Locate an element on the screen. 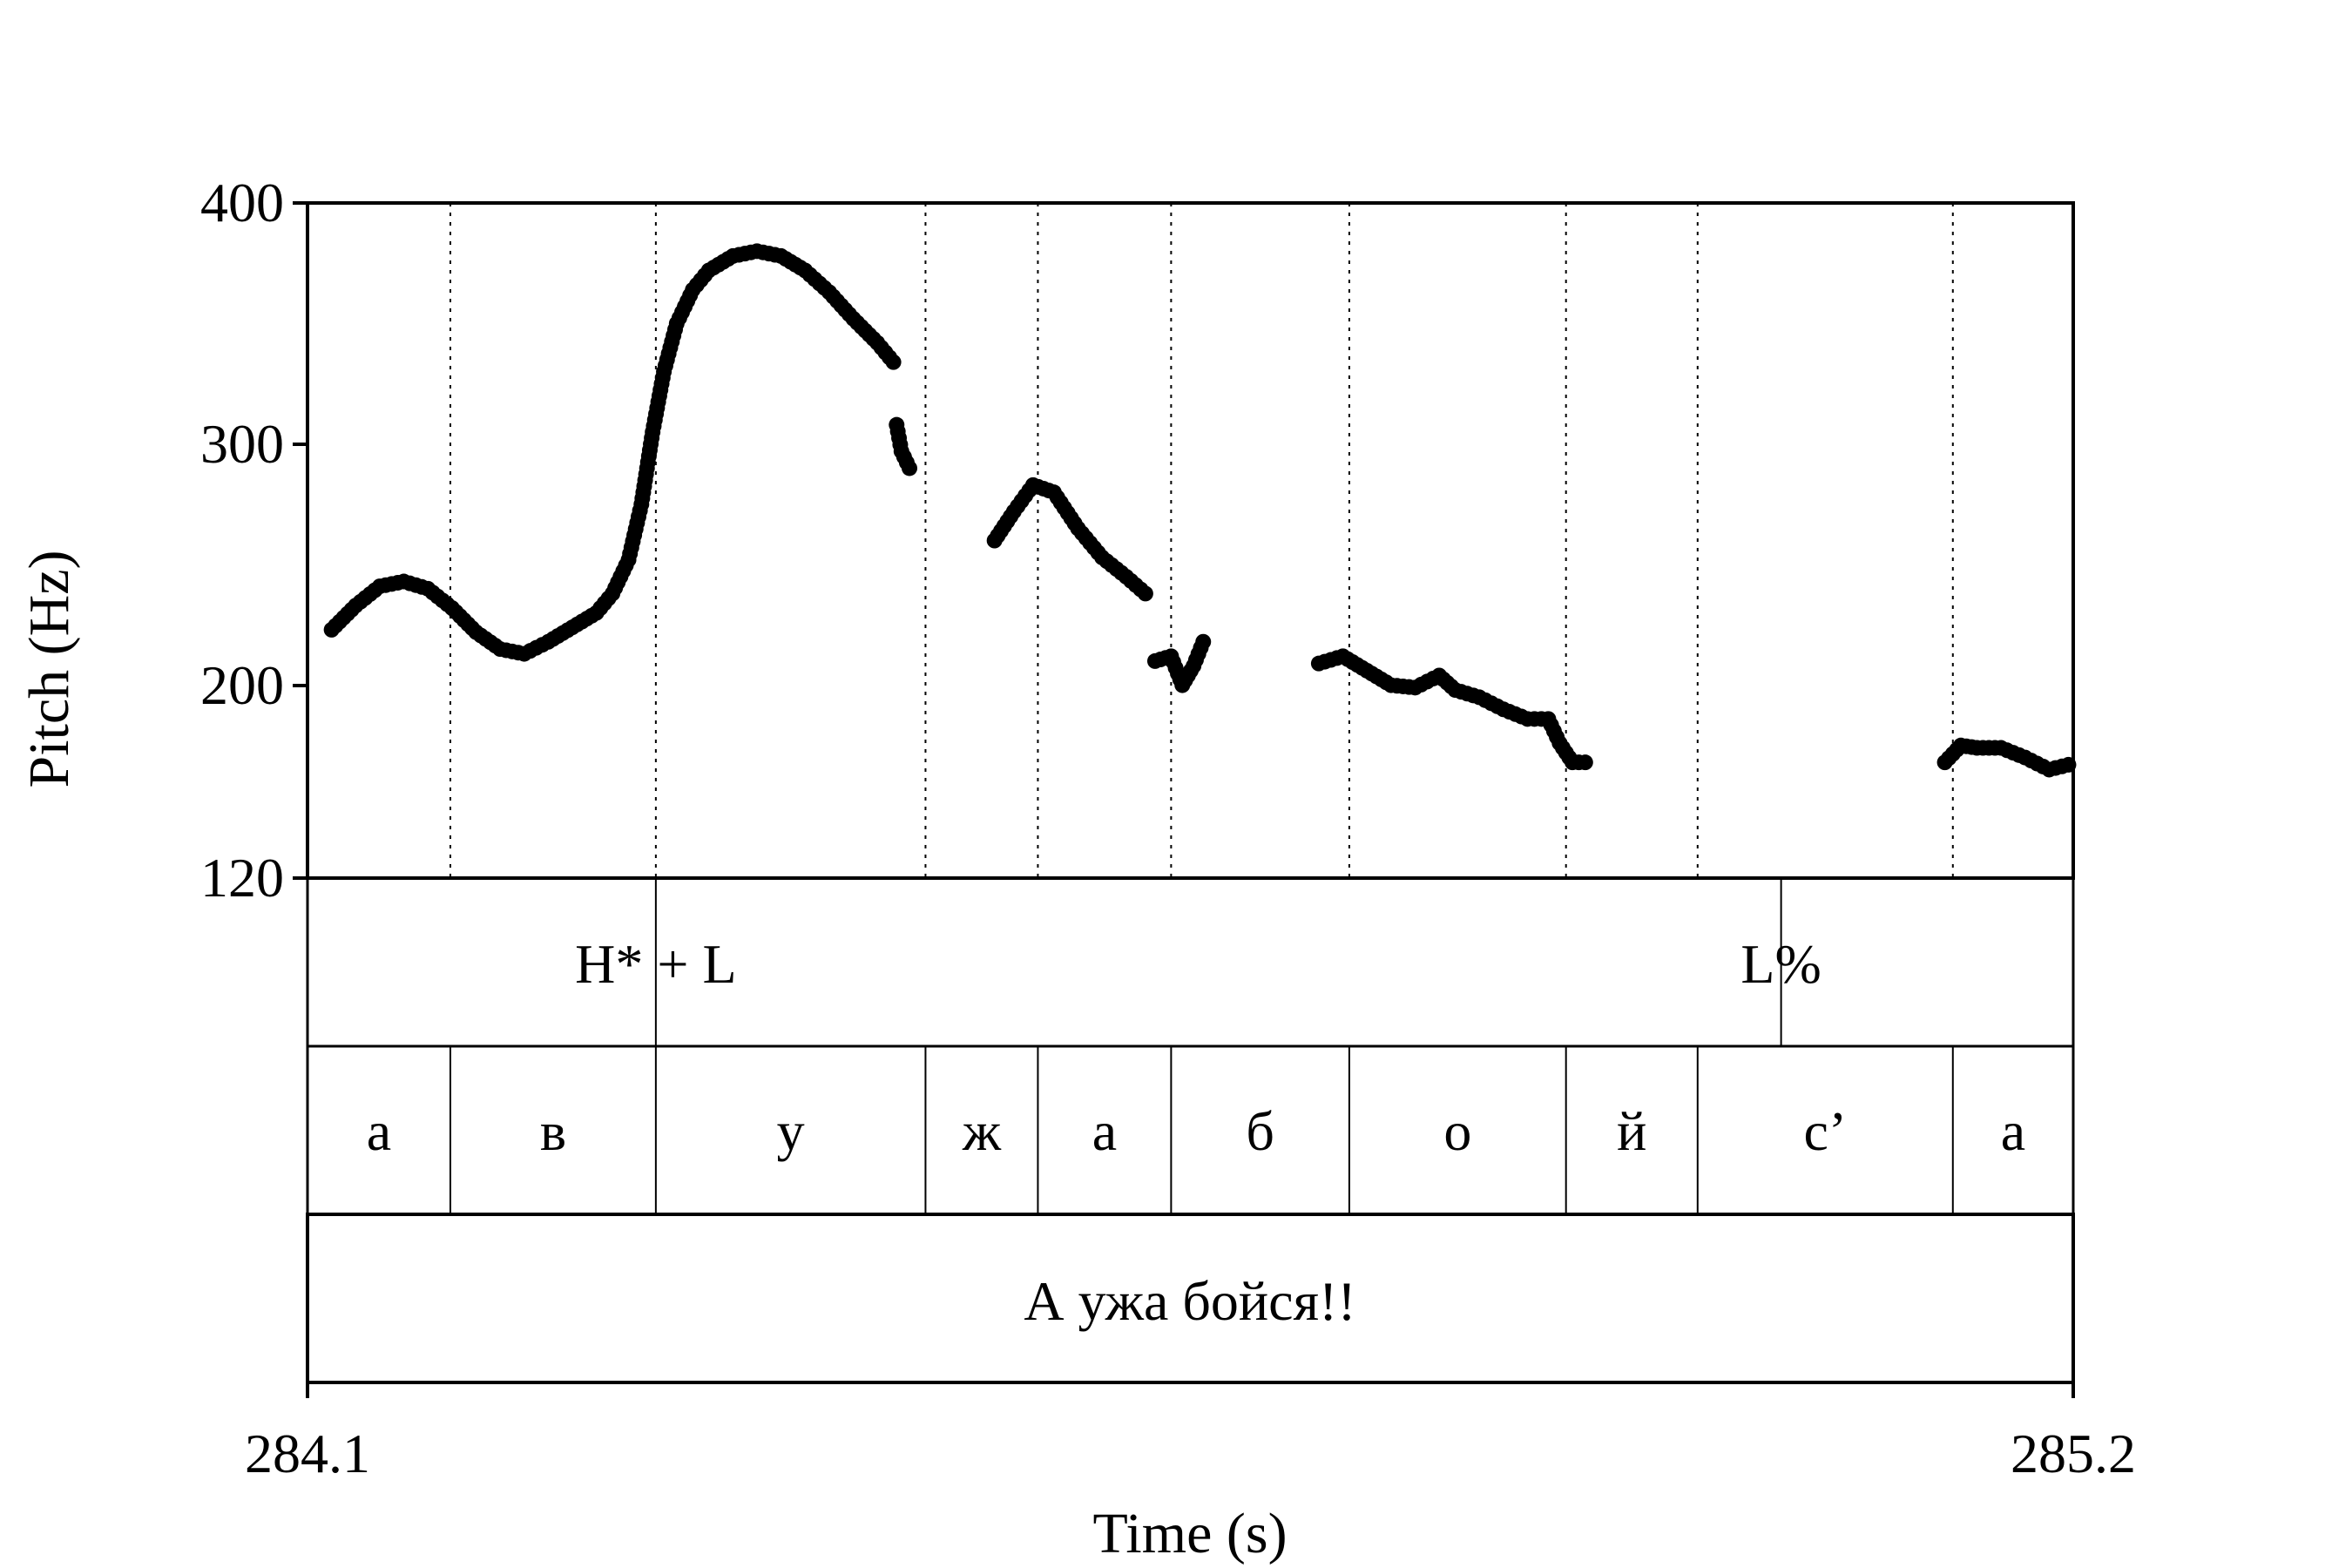 The width and height of the screenshot is (2352, 1568). y-tick-label-400: 400 is located at coordinates (242, 202).